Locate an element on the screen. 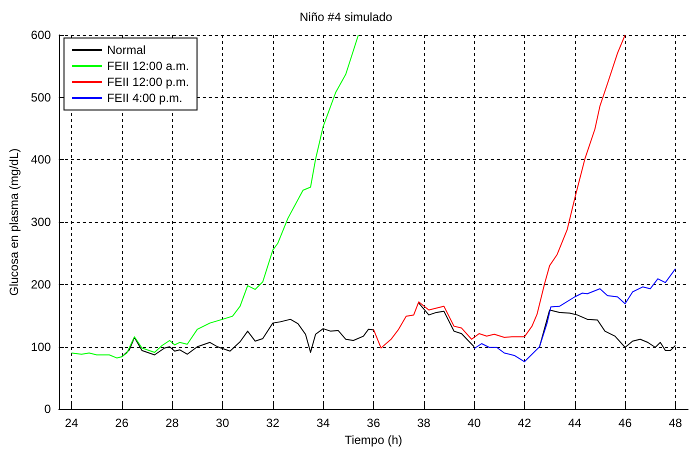 This screenshot has width=692, height=451. y-axis-title: Glucosa en plasma (mg/dL) is located at coordinates (14, 222).